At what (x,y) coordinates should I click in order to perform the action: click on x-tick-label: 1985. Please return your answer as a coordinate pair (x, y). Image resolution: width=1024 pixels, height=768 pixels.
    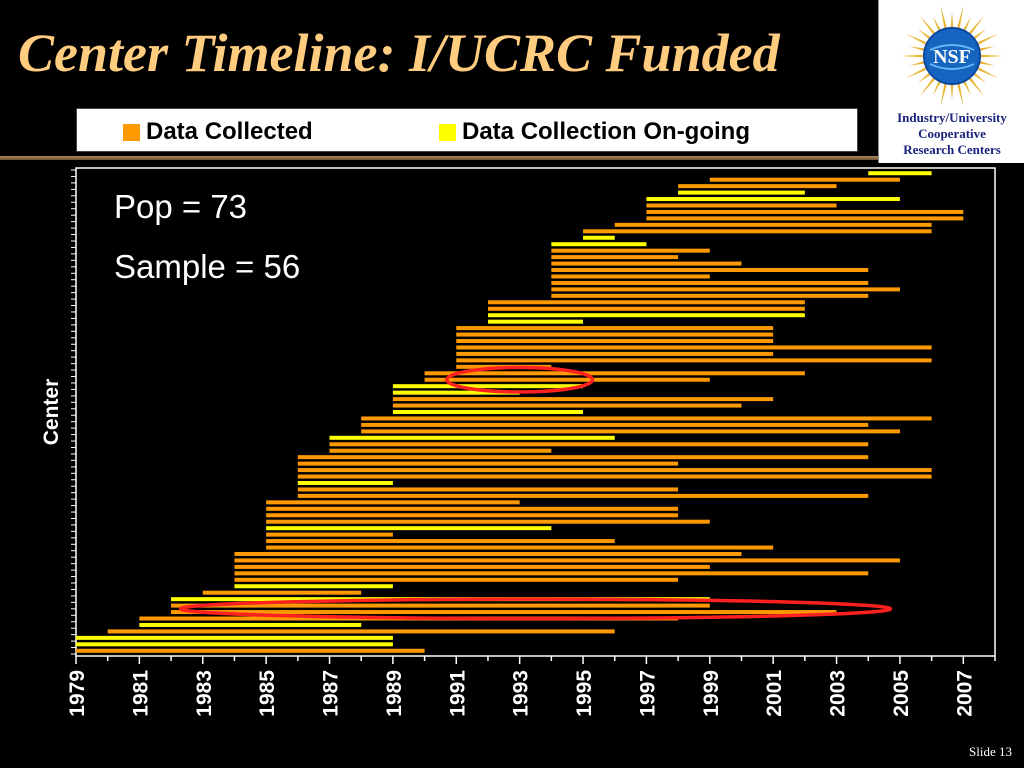
    Looking at the image, I should click on (267, 693).